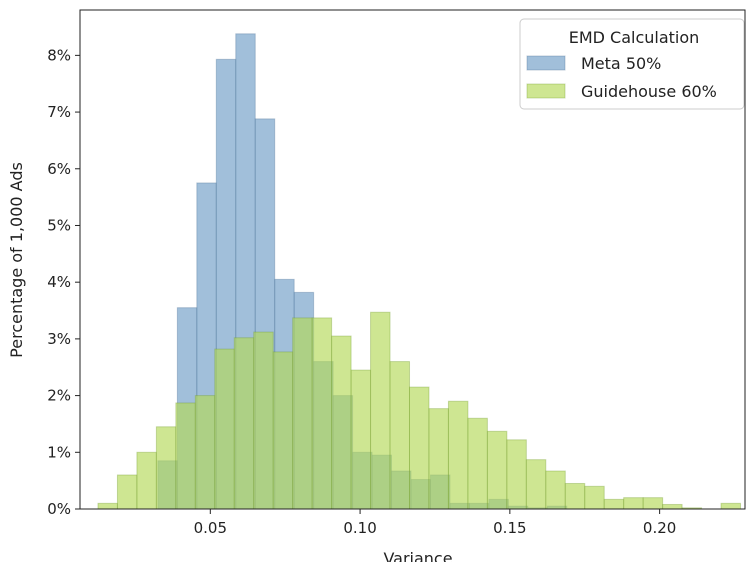  What do you see at coordinates (59, 282) in the screenshot?
I see `y-tick-label: 4%` at bounding box center [59, 282].